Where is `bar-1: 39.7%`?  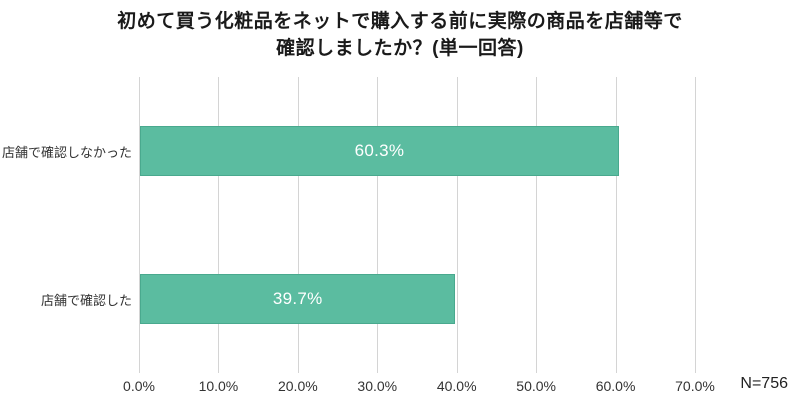
bar-1: 39.7% is located at coordinates (298, 299).